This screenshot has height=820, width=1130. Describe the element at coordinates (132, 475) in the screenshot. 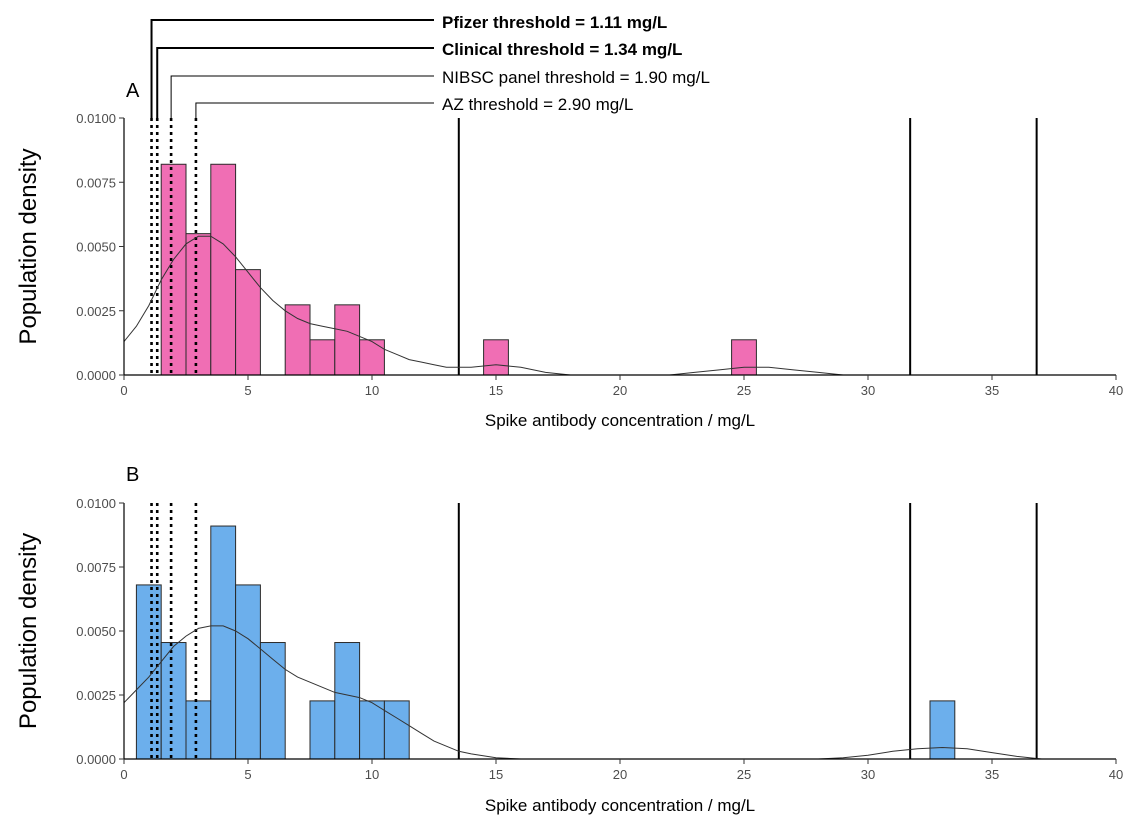

I see `panel-label: B` at that location.